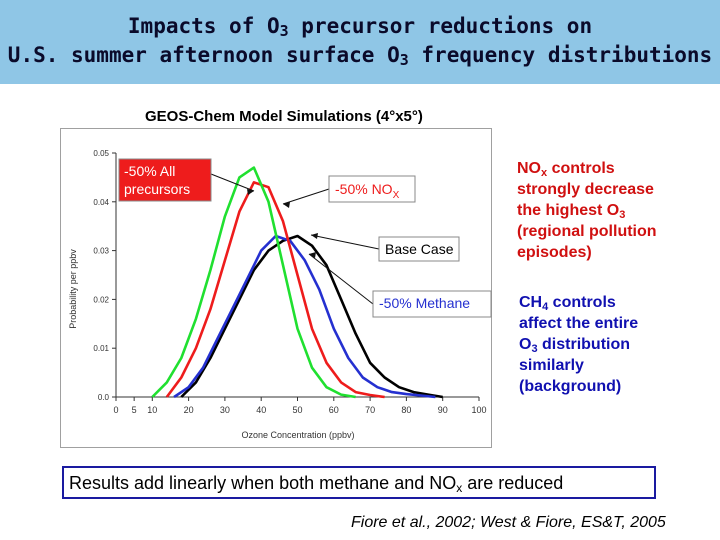 This screenshot has height=540, width=720. What do you see at coordinates (334, 410) in the screenshot?
I see `x-tick-label: 60` at bounding box center [334, 410].